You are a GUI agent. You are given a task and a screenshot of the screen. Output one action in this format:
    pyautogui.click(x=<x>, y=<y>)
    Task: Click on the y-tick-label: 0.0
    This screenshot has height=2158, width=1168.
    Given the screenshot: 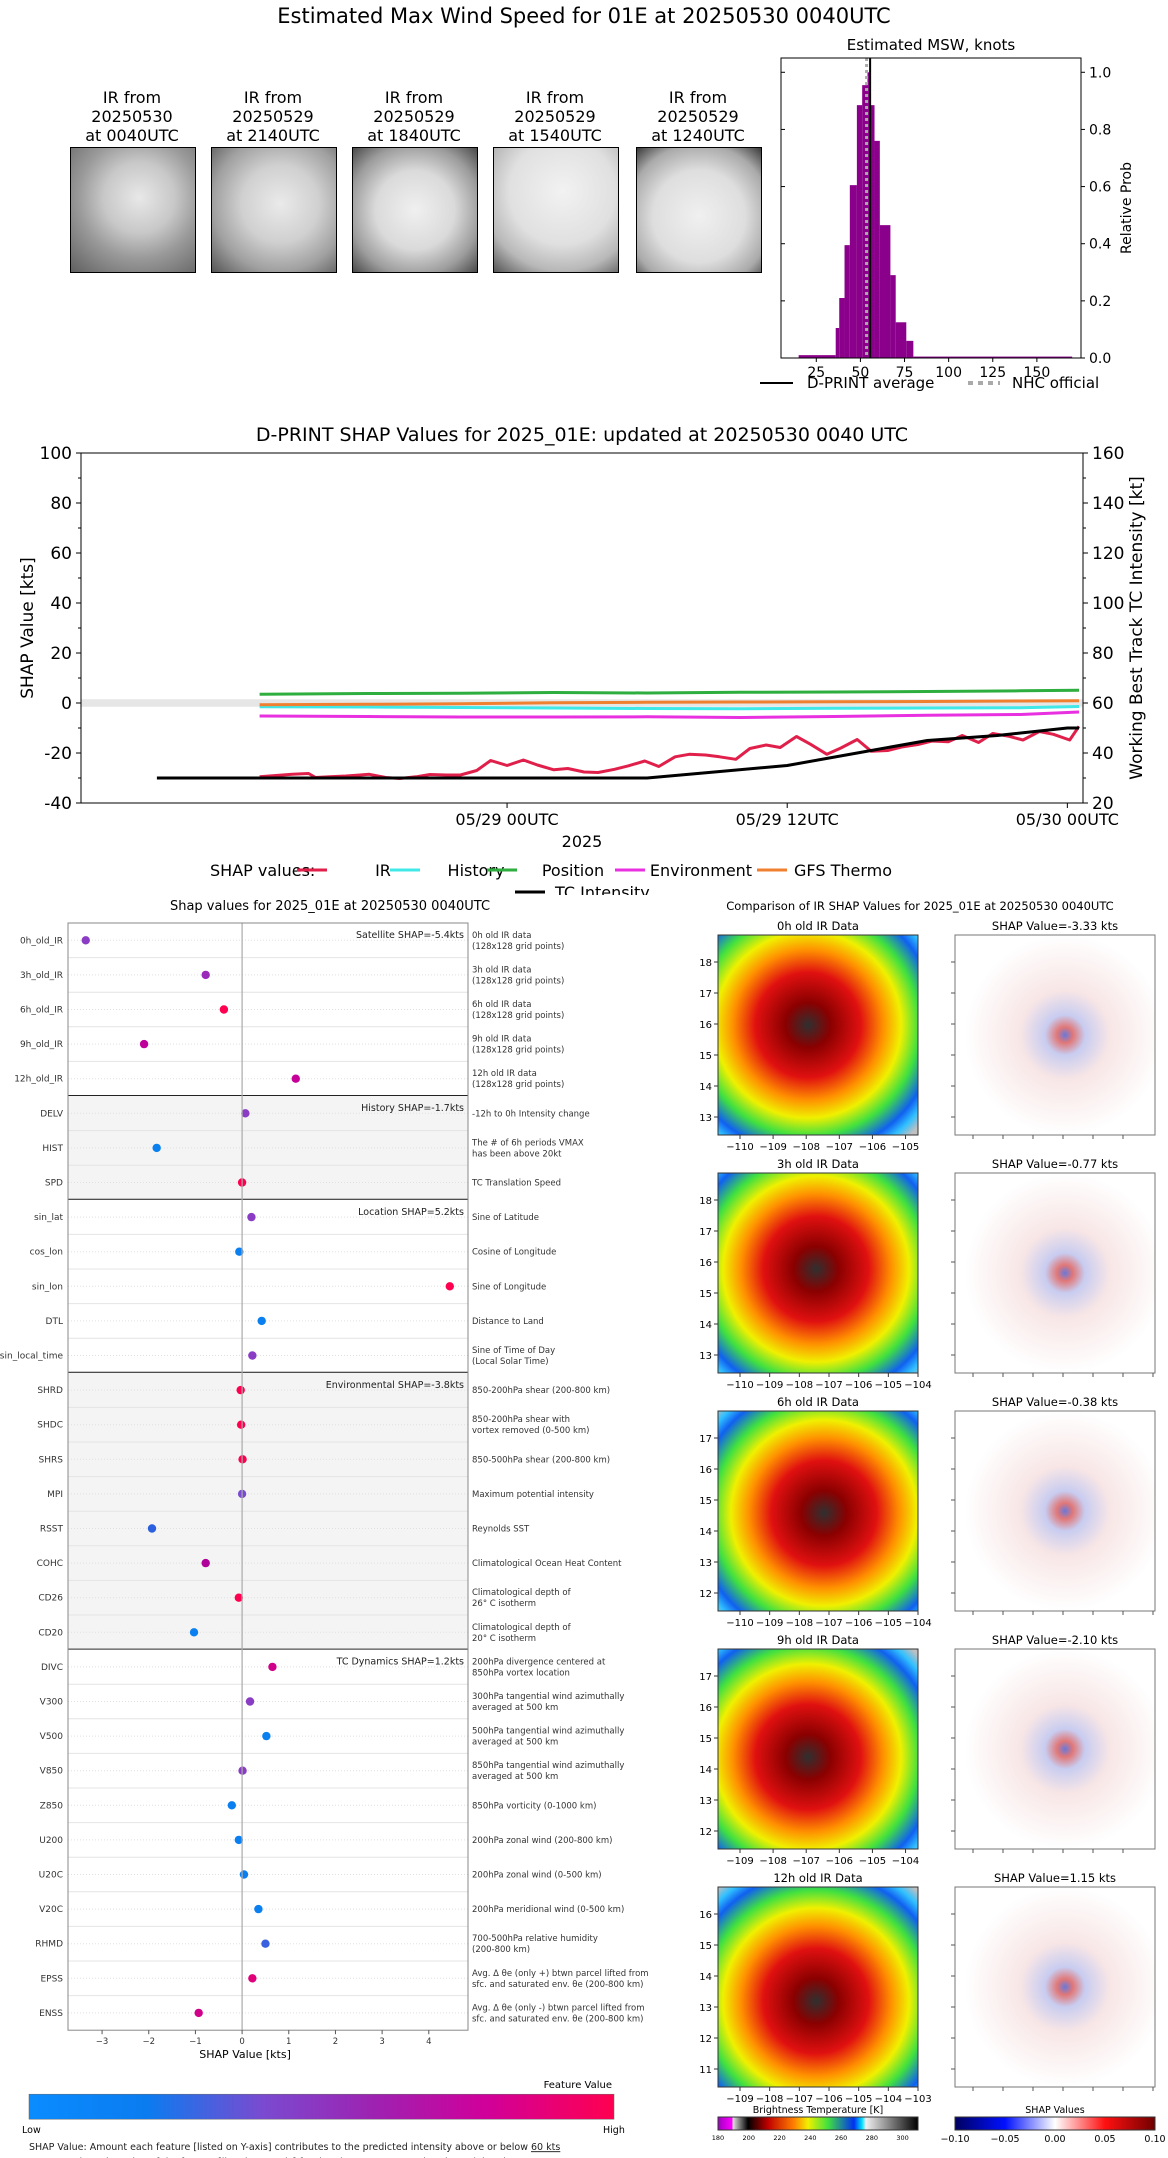 What is the action you would take?
    pyautogui.click(x=1100, y=359)
    